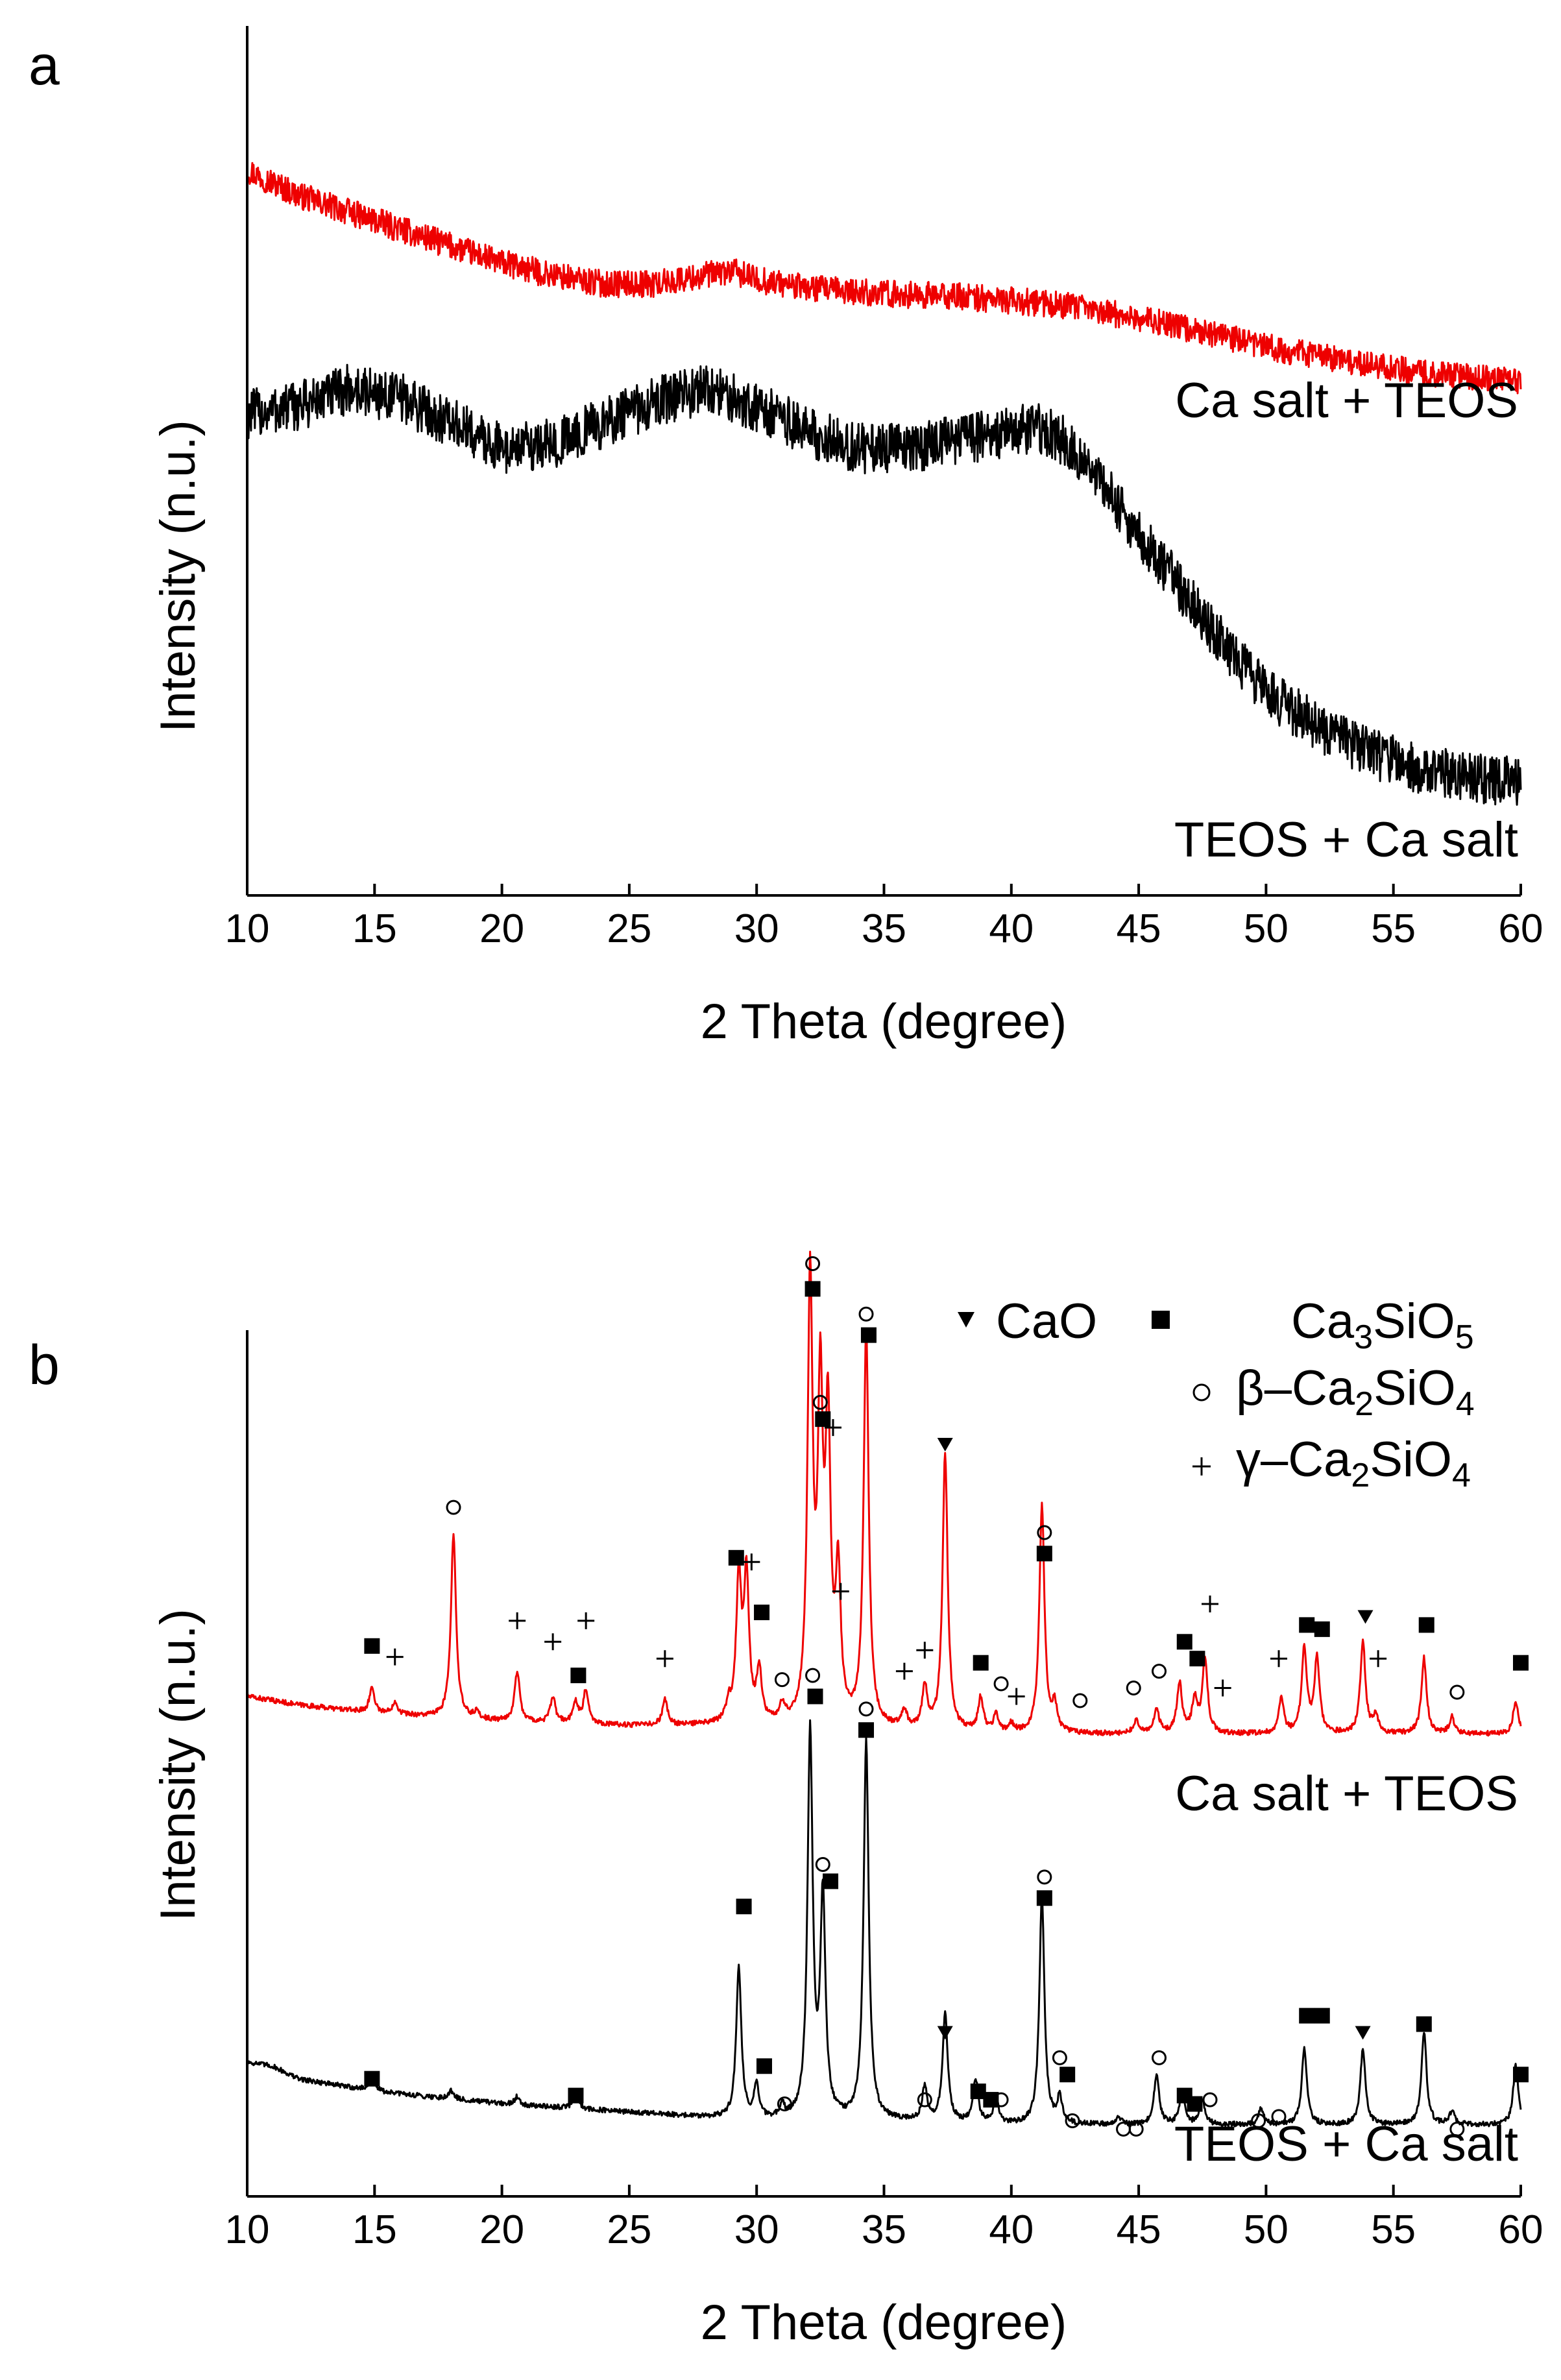 The image size is (1561, 2380). What do you see at coordinates (1201, 1466) in the screenshot?
I see `legend-gamma-marker` at bounding box center [1201, 1466].